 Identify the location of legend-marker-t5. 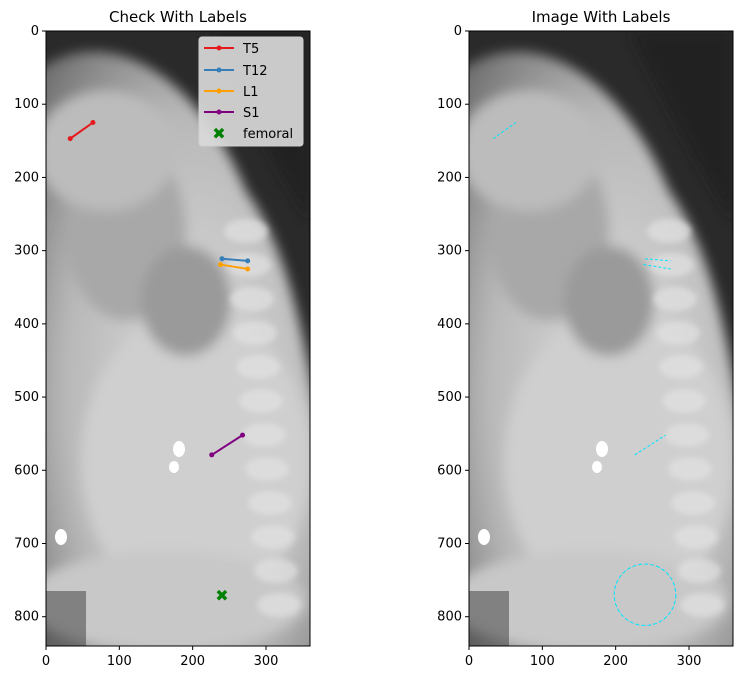
(219, 48).